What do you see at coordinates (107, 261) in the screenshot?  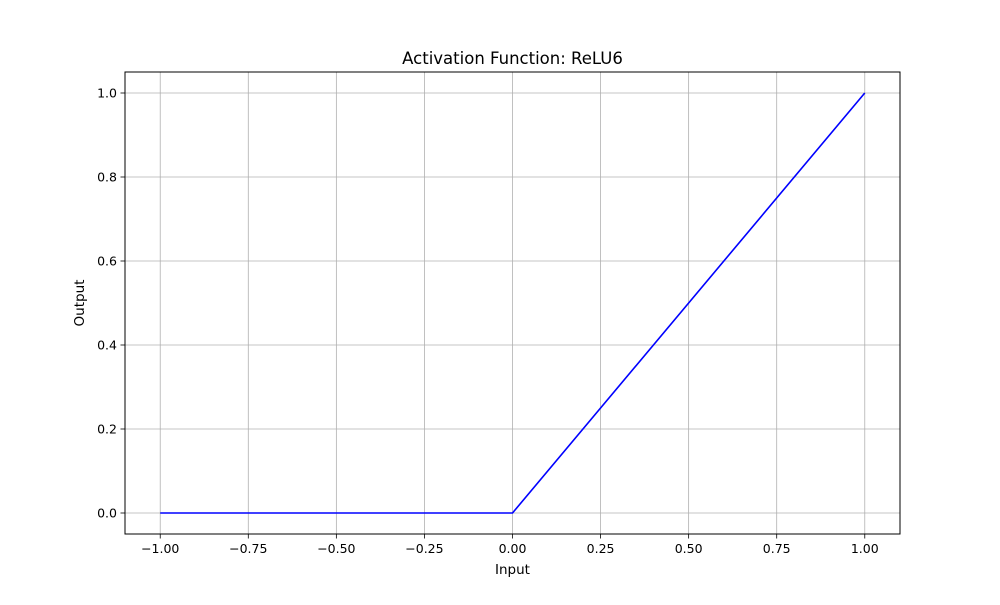 I see `y-tick-label: 0.6` at bounding box center [107, 261].